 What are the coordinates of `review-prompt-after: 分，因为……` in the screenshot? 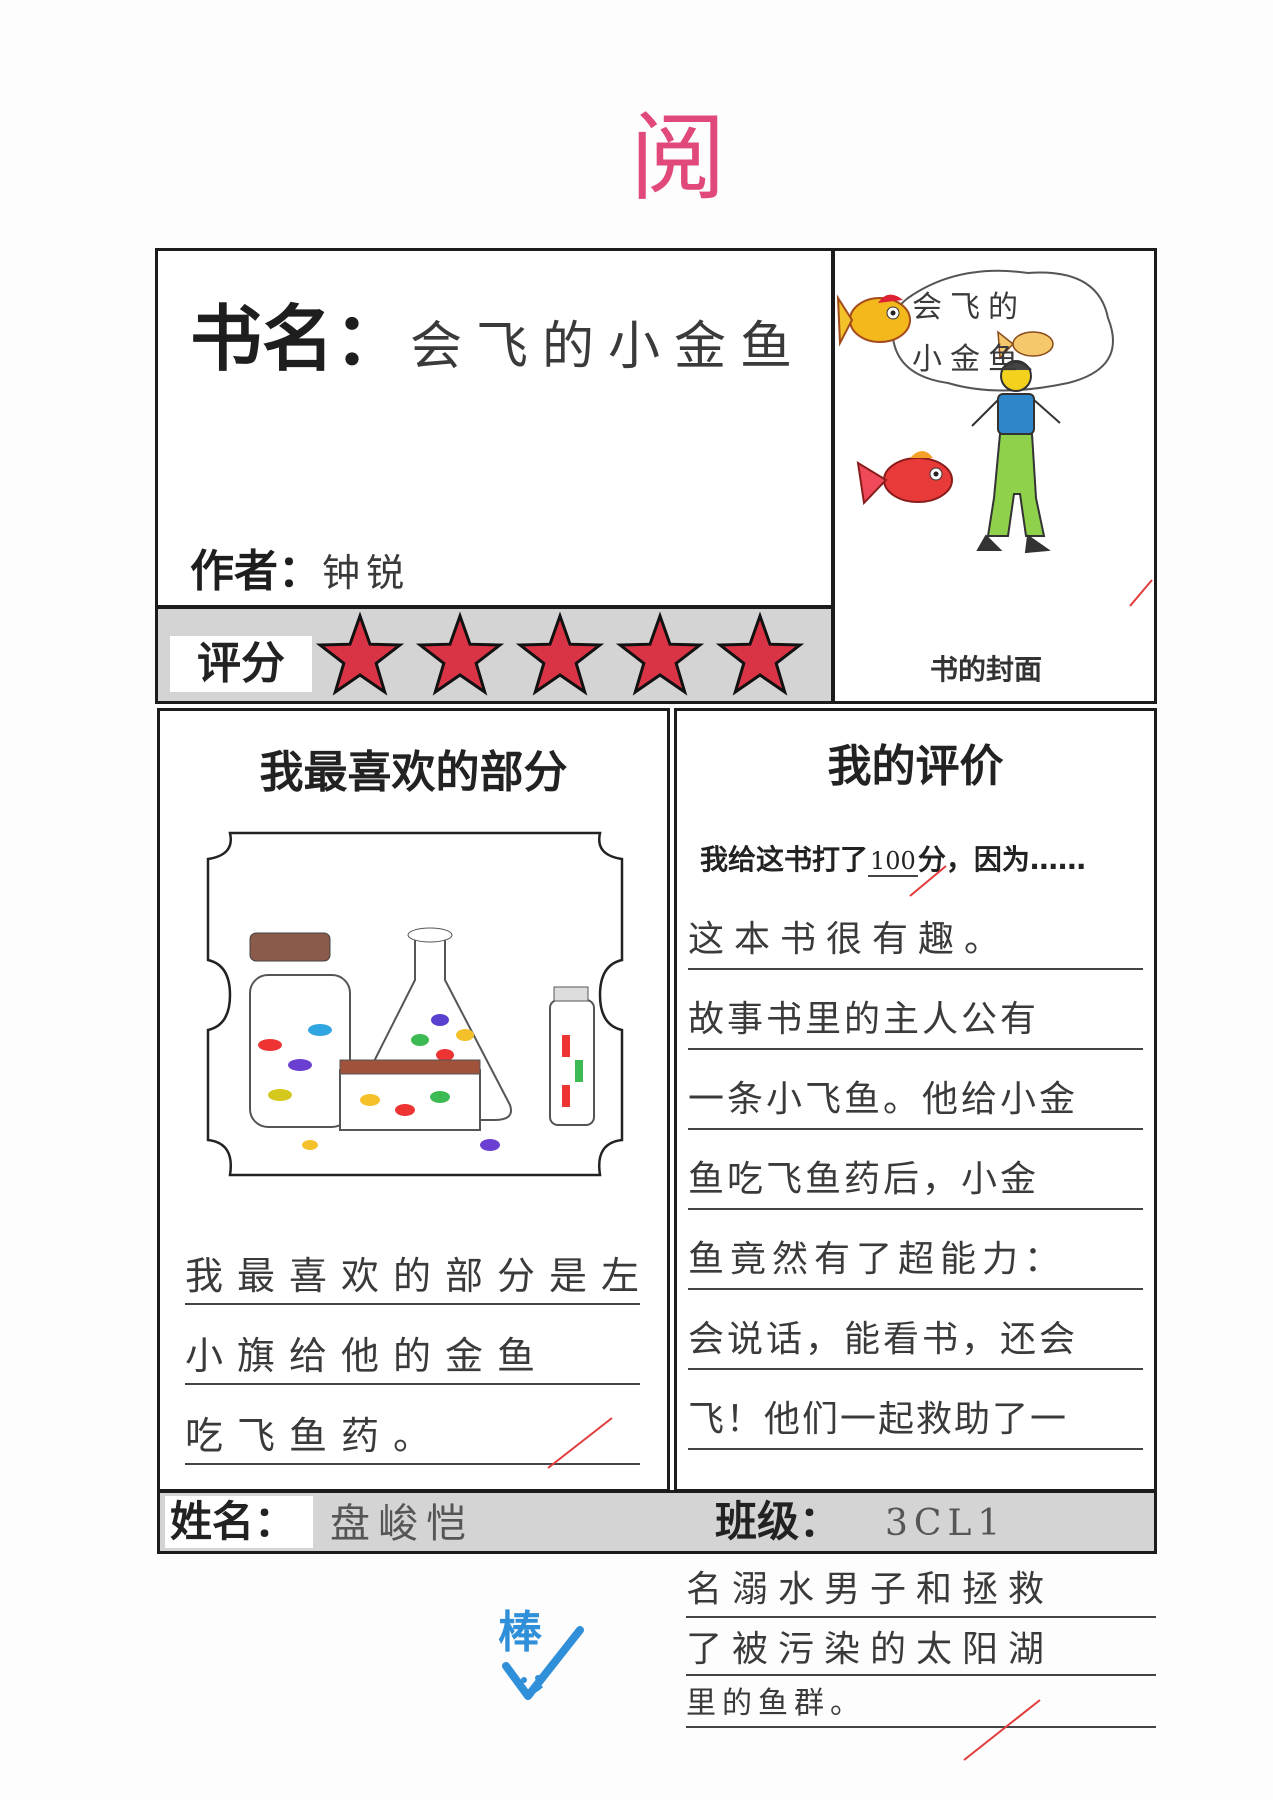 It's located at (1001, 859).